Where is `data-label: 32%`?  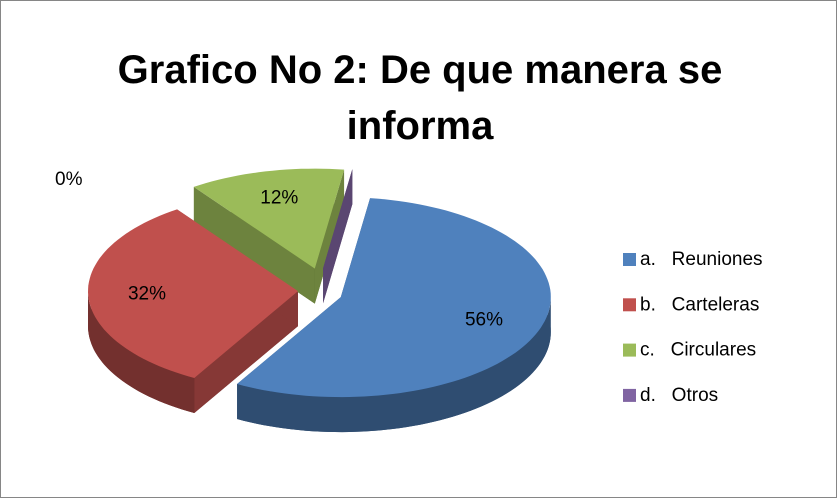 data-label: 32% is located at coordinates (147, 294).